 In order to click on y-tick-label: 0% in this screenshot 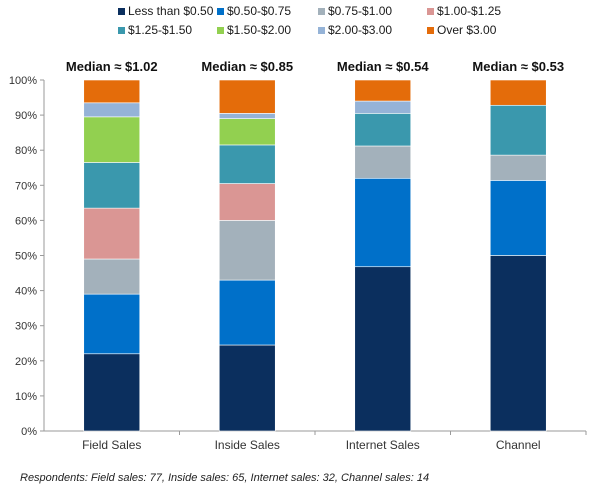, I will do `click(29, 432)`.